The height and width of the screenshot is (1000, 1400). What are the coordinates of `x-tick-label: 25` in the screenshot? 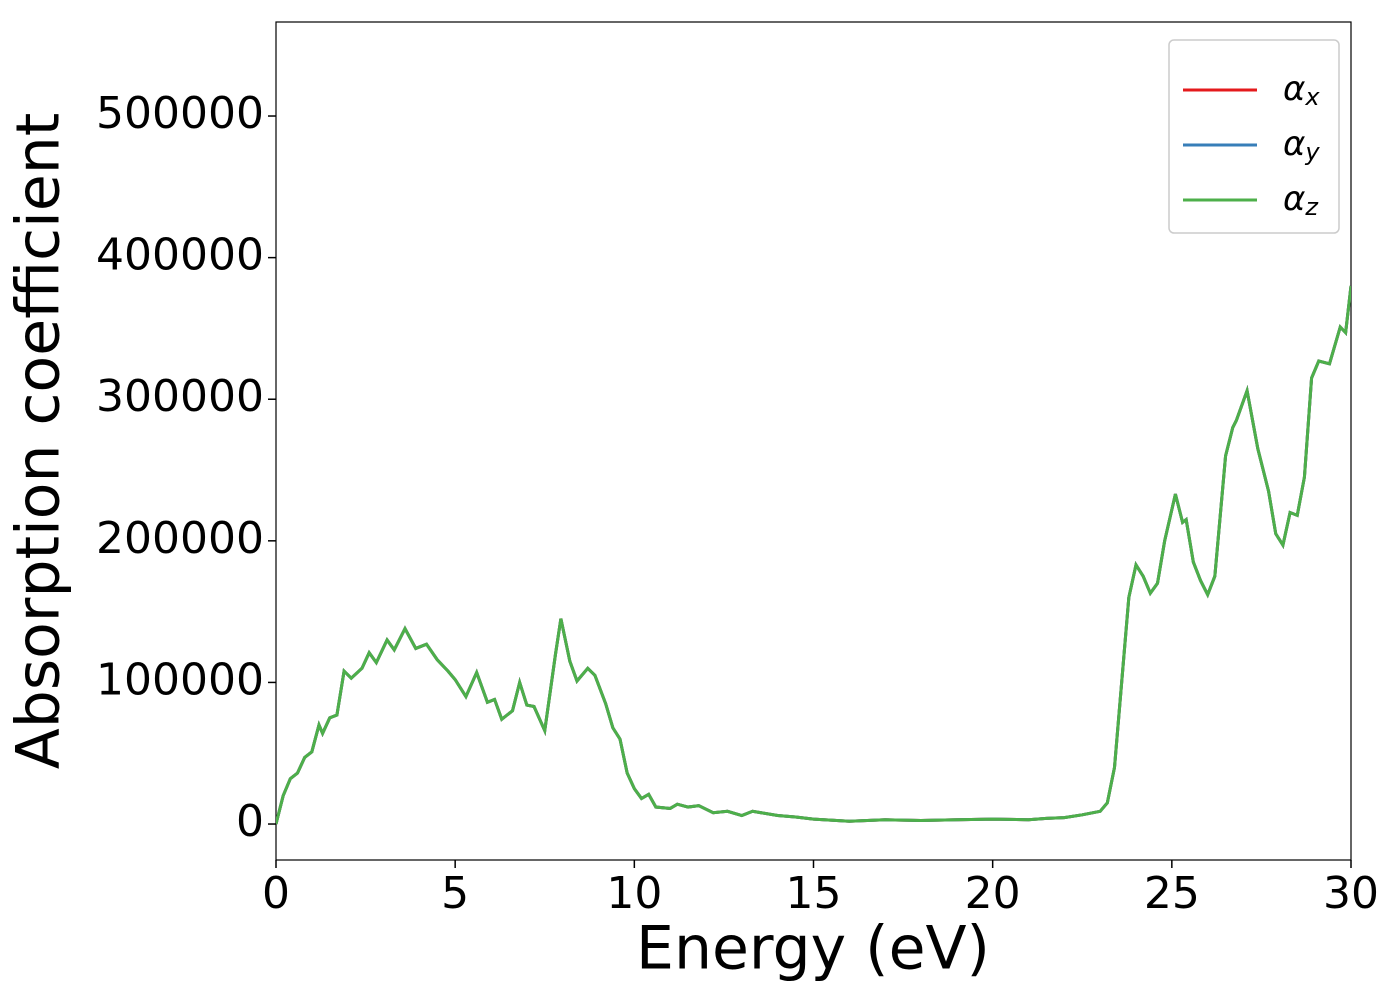 It's located at (1172, 893).